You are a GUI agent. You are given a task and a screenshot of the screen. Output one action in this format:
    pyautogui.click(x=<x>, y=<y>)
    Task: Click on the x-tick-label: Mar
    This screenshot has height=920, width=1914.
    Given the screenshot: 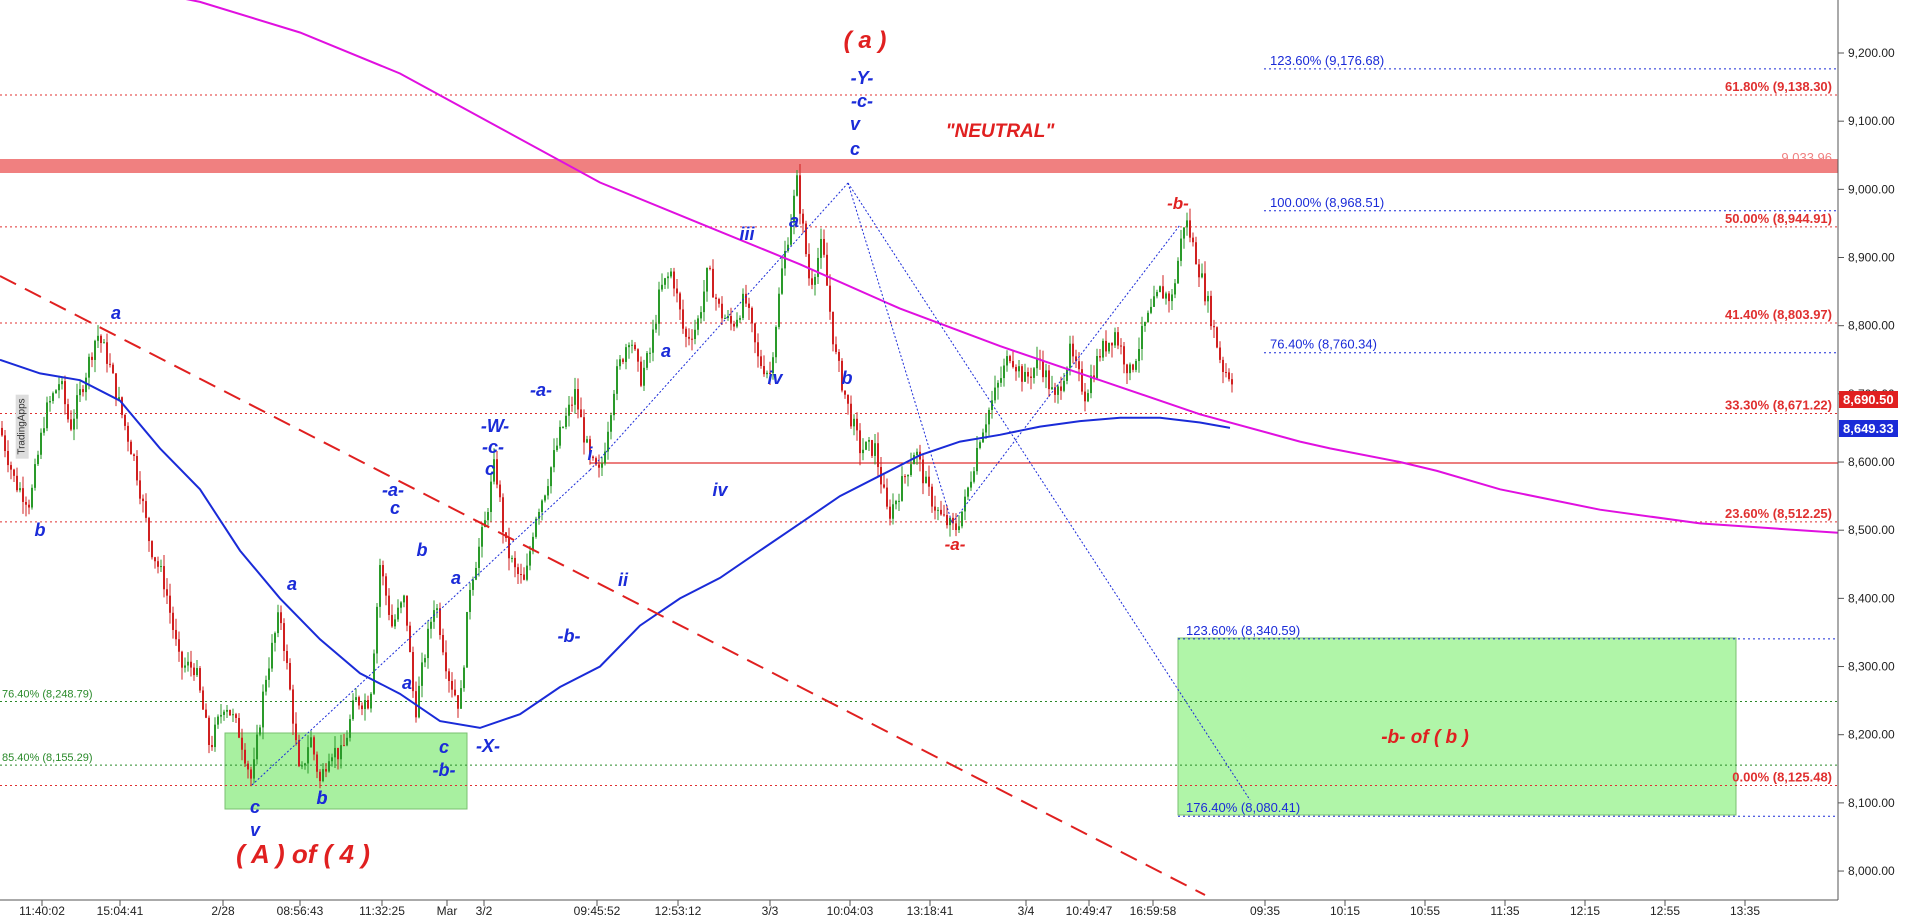 What is the action you would take?
    pyautogui.click(x=447, y=911)
    